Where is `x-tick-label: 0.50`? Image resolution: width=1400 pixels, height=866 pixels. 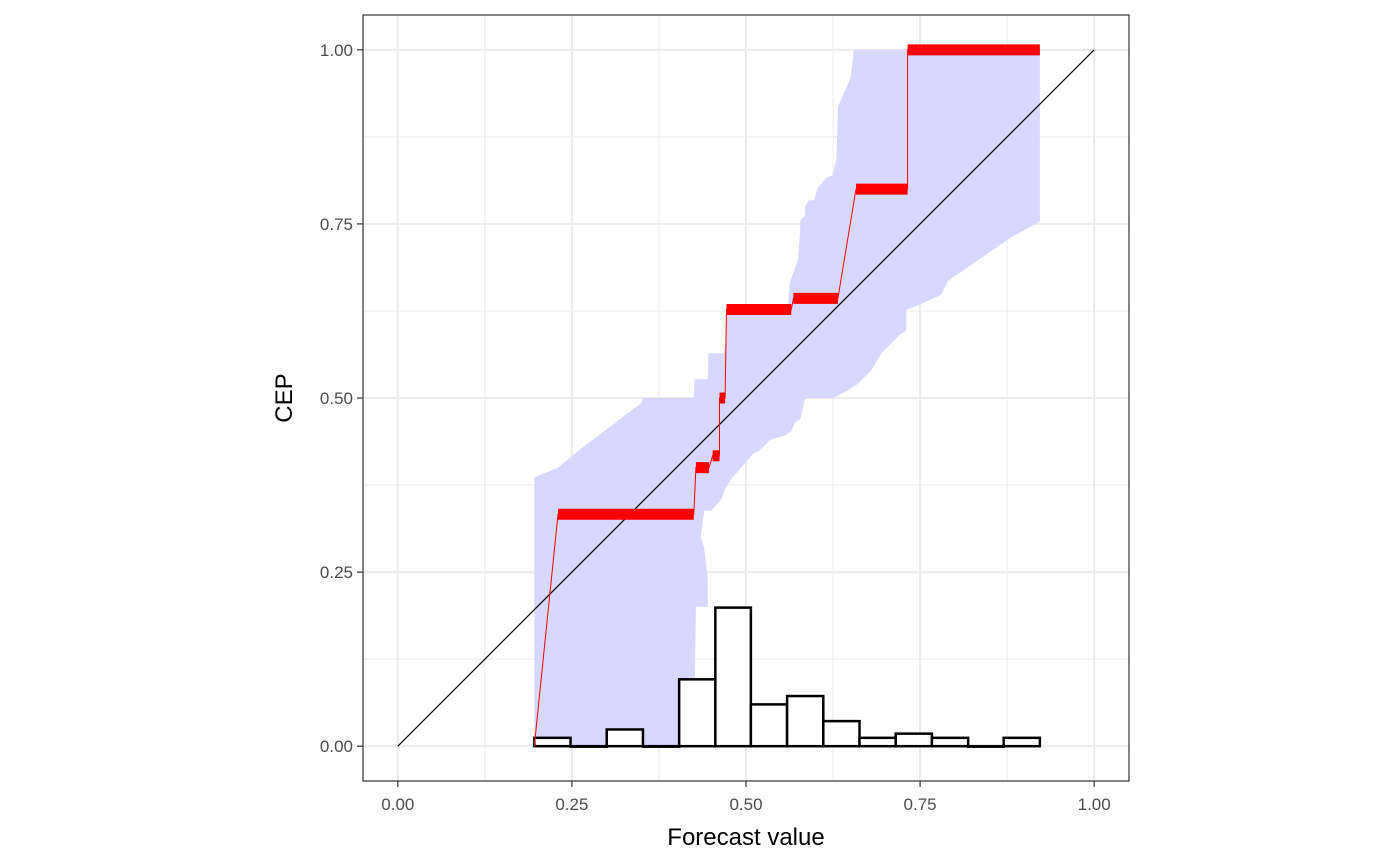 x-tick-label: 0.50 is located at coordinates (745, 804).